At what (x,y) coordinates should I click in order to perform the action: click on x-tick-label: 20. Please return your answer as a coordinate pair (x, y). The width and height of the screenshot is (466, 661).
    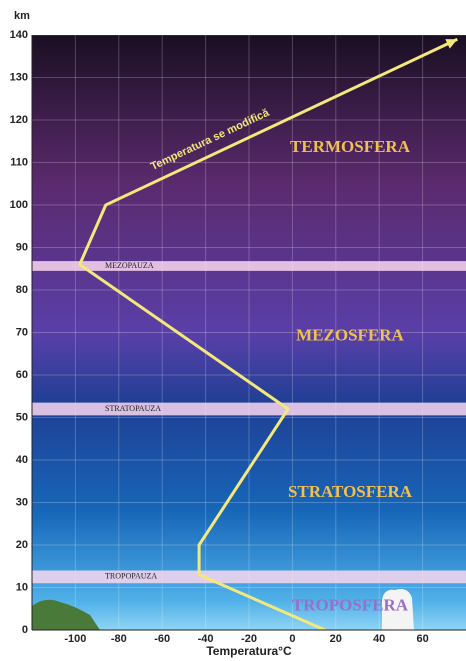
    Looking at the image, I should click on (336, 639).